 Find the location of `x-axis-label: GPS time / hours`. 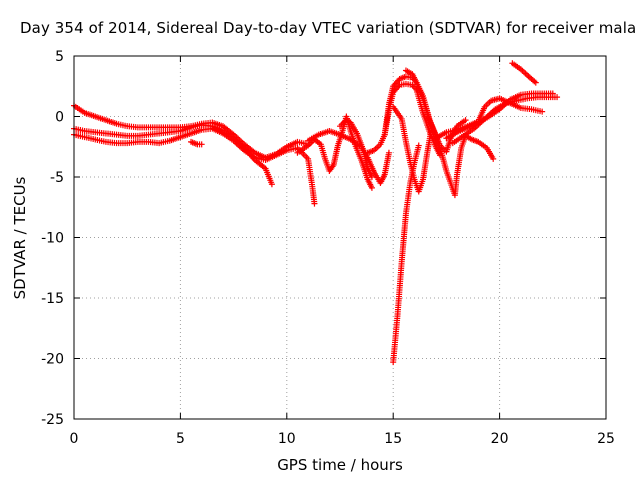

x-axis-label: GPS time / hours is located at coordinates (340, 465).